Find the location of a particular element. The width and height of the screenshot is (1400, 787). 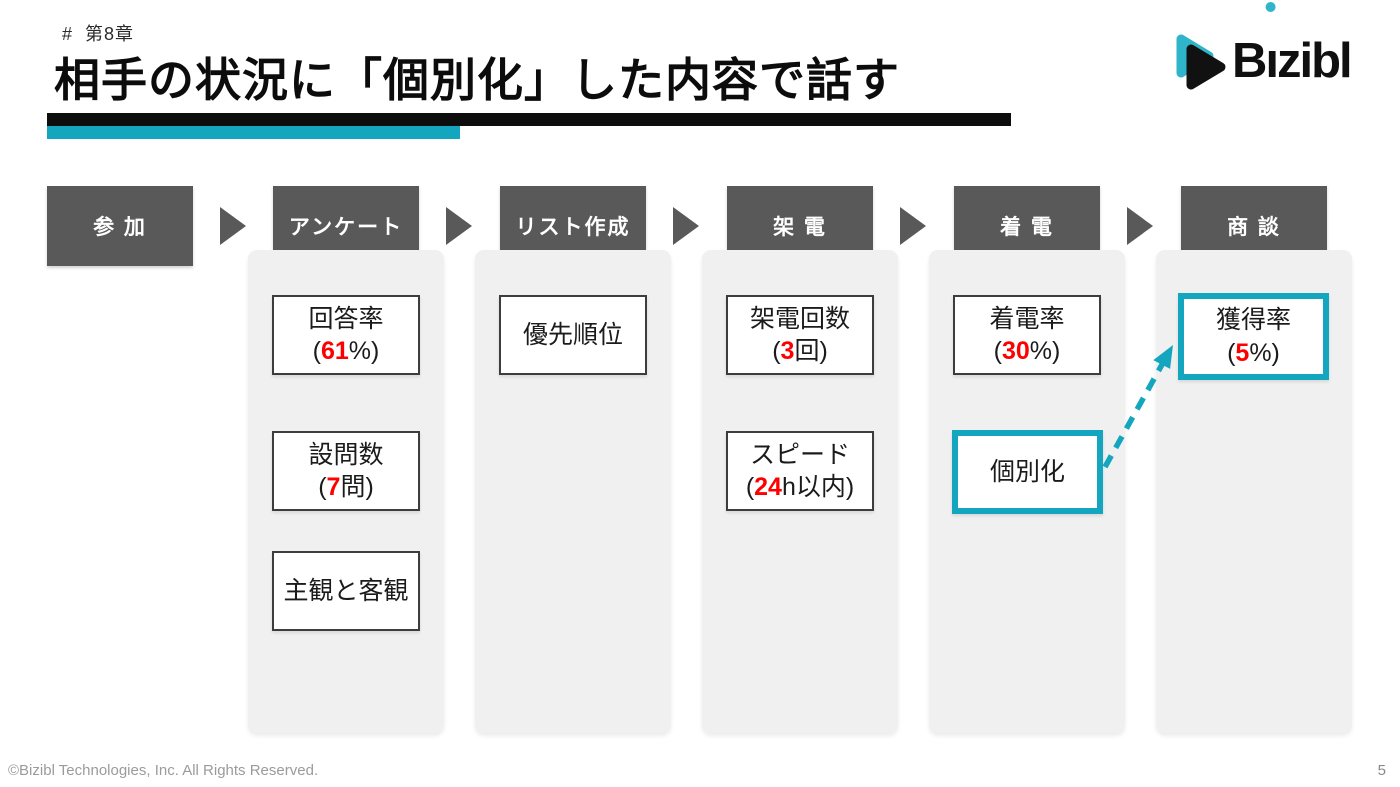

box-value: (3回) is located at coordinates (800, 351).